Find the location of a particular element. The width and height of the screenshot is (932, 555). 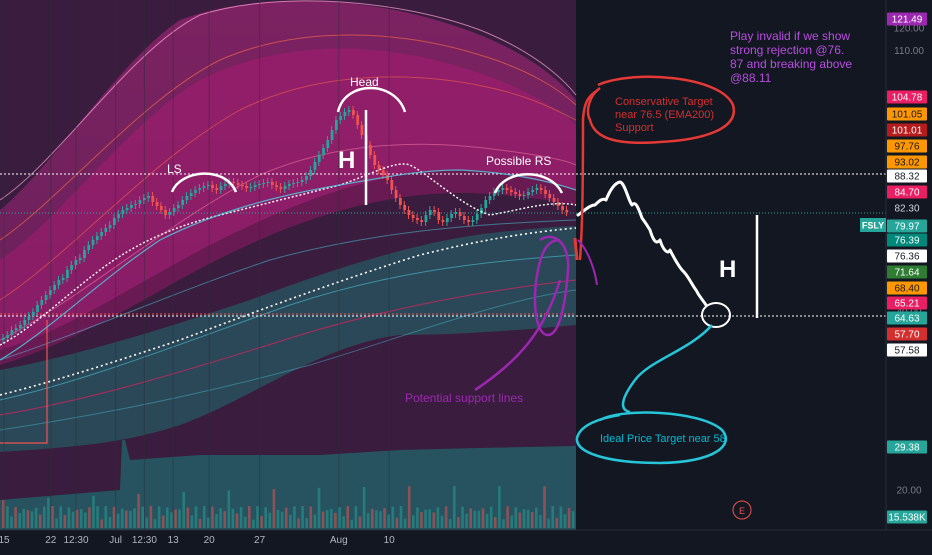

price-label: 88.32 is located at coordinates (907, 176).